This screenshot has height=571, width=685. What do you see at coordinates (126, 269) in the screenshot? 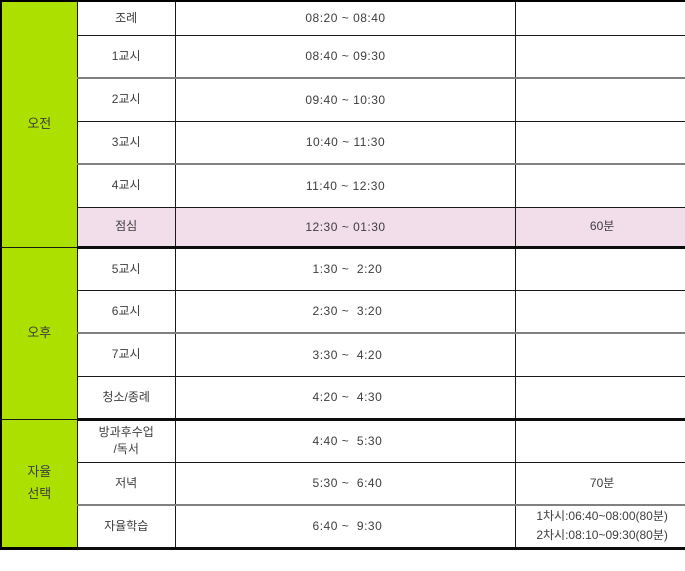
I see `period-cell: 5교시` at bounding box center [126, 269].